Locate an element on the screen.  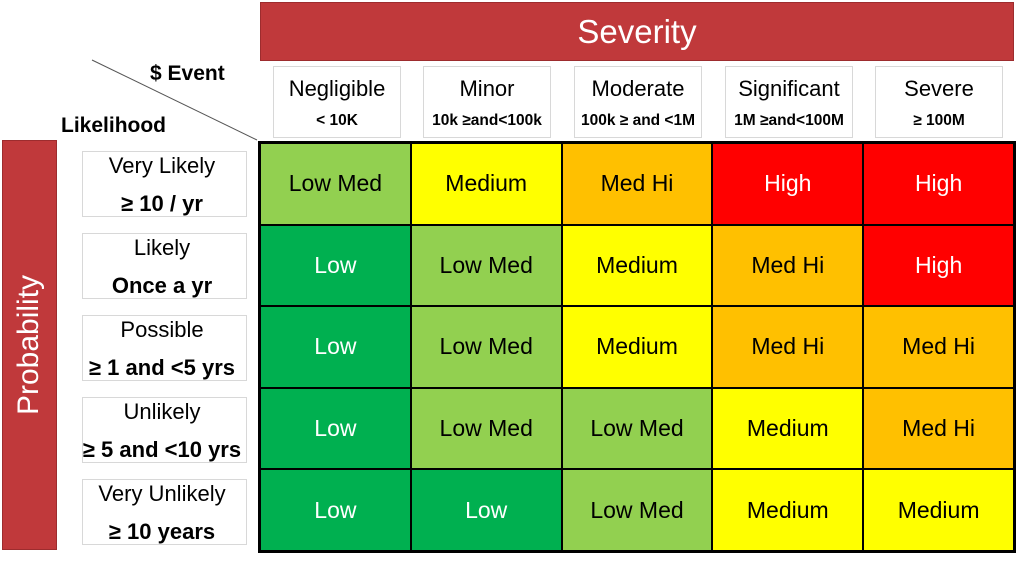
corner-divider-line is located at coordinates (174, 100).